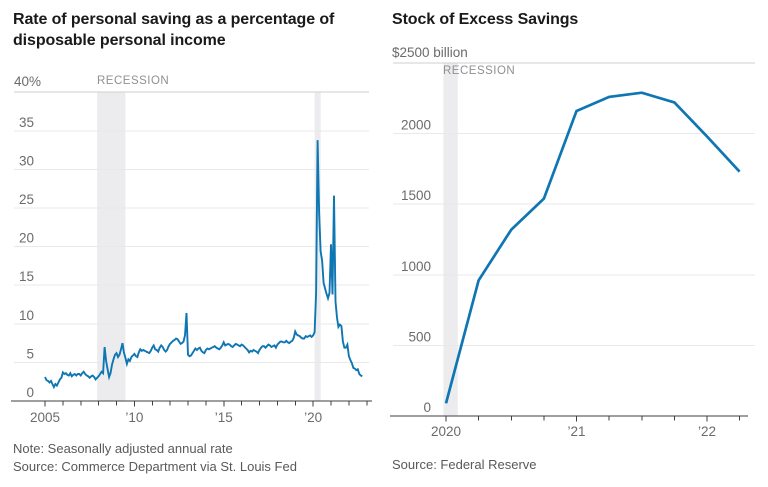 The height and width of the screenshot is (487, 768). What do you see at coordinates (26, 122) in the screenshot?
I see `y-tick-label: 35` at bounding box center [26, 122].